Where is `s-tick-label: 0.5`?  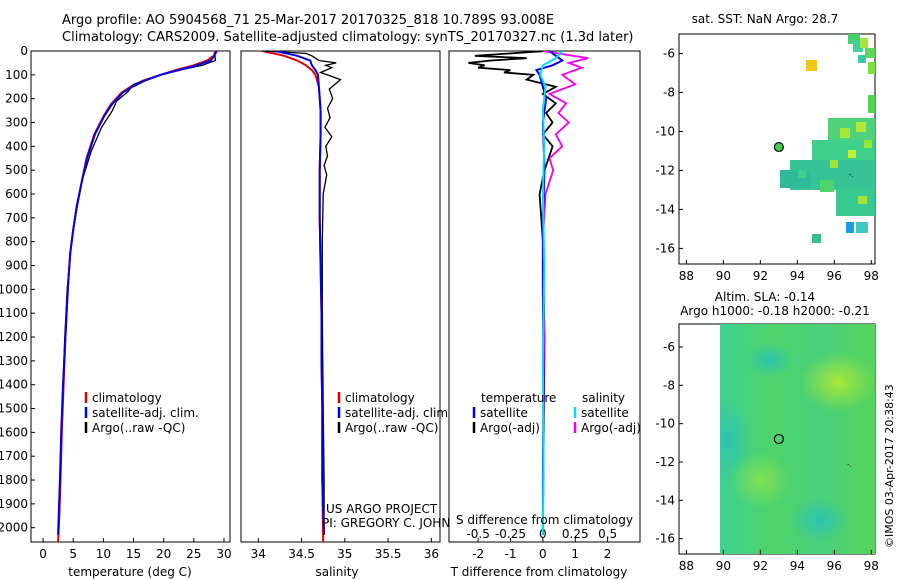
s-tick-label: 0.5 is located at coordinates (607, 534).